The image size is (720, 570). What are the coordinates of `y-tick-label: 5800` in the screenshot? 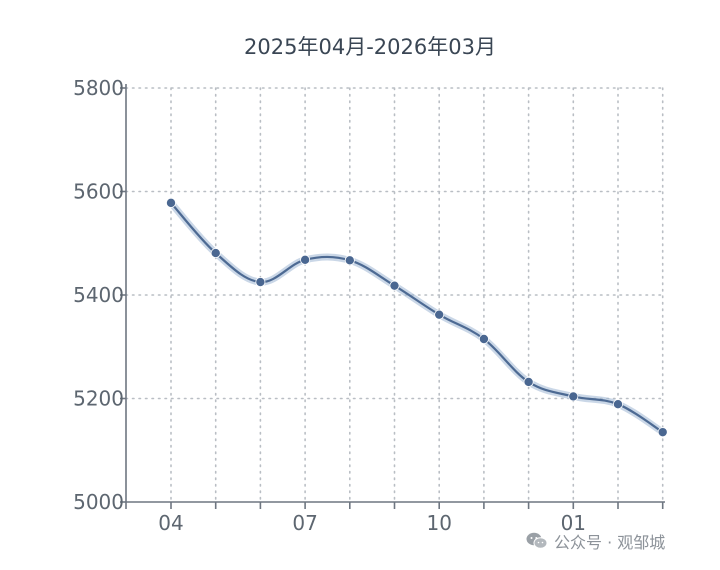 It's located at (98, 88).